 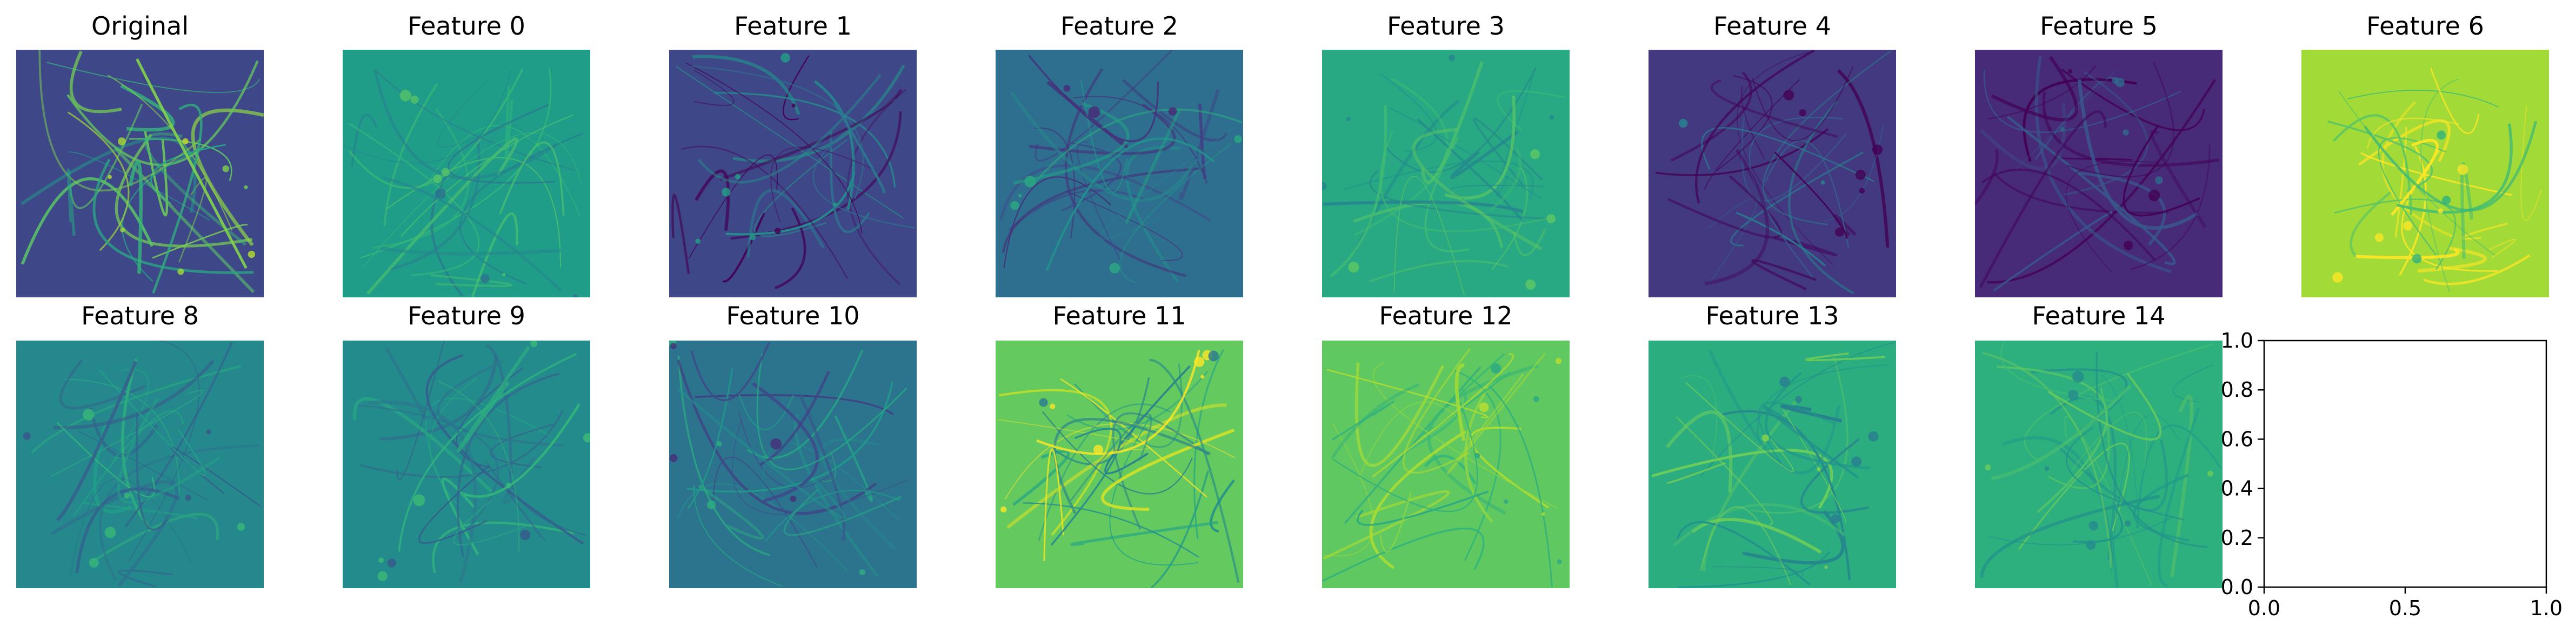 I want to click on panel: Feature 5, so click(x=2099, y=154).